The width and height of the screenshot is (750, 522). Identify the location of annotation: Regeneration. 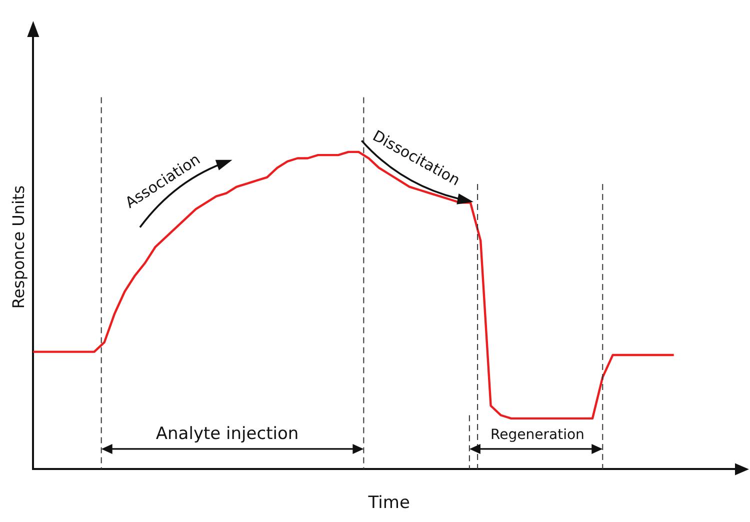
(537, 435).